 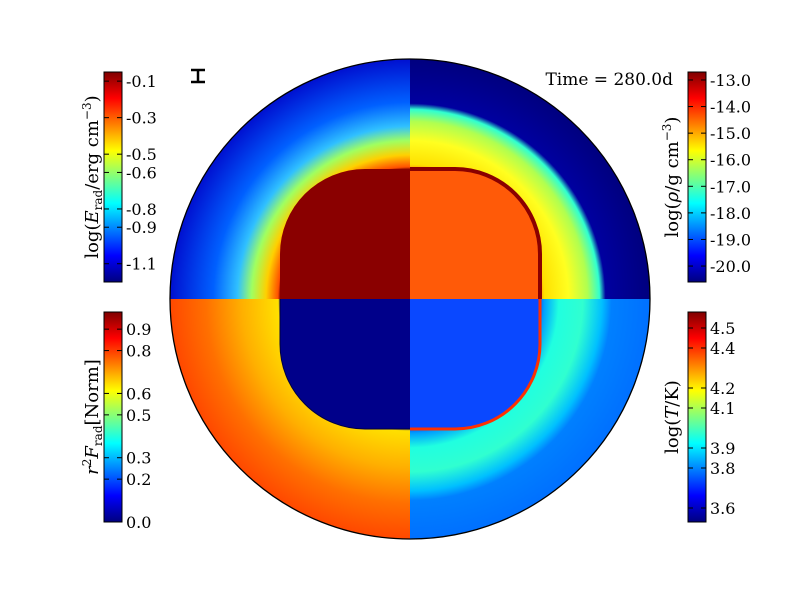 What do you see at coordinates (722, 508) in the screenshot?
I see `colorbar-tick-label: 3.6` at bounding box center [722, 508].